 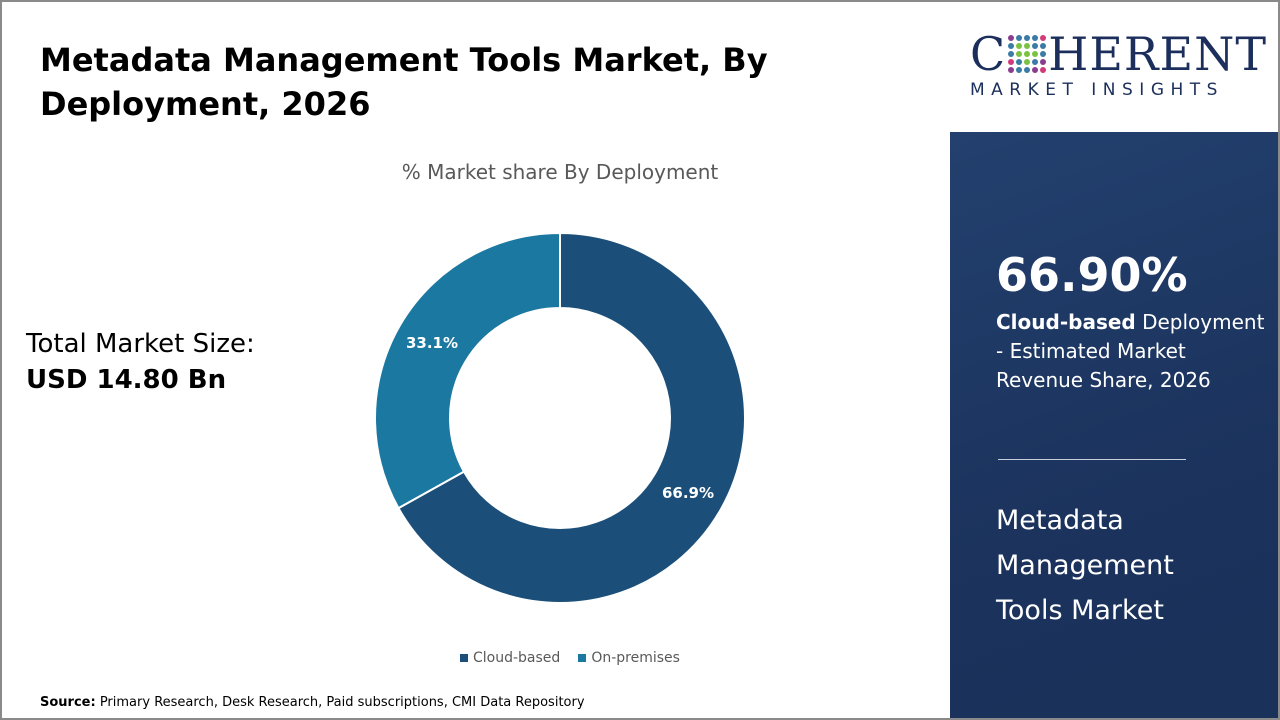 I want to click on logo-text: C, so click(x=988, y=54).